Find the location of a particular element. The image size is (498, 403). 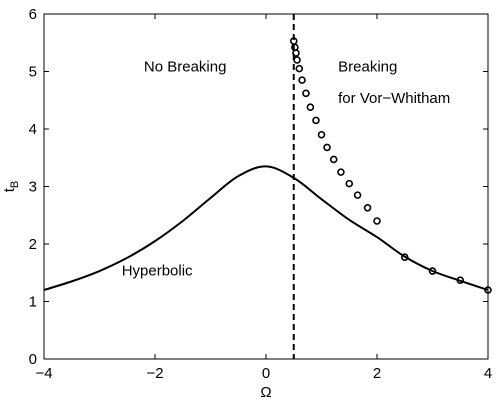

y-tick-label: 0 is located at coordinates (33, 359).